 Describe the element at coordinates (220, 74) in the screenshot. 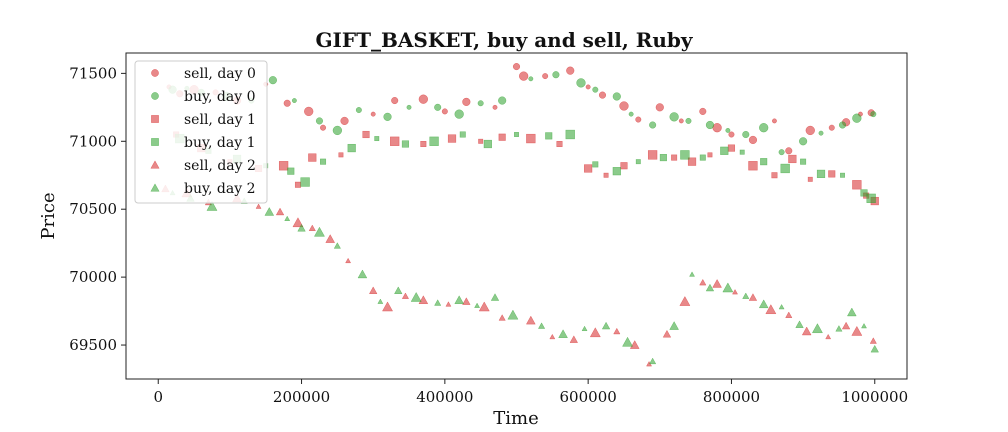

I see `legend-entry-label: sell, day 0` at that location.